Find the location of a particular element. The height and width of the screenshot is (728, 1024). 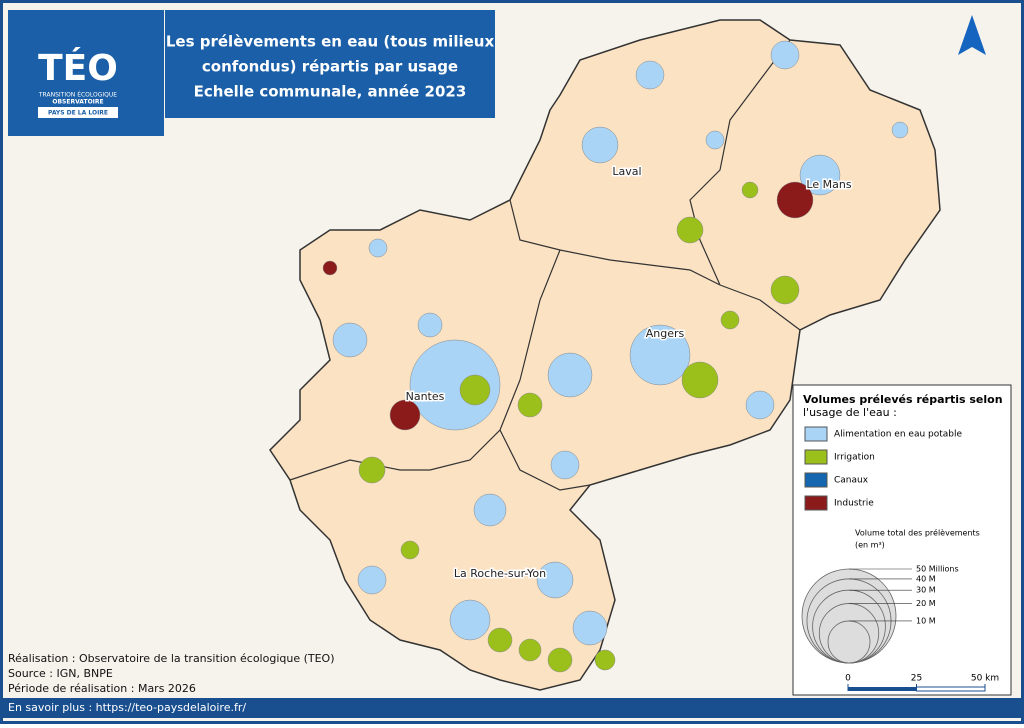

legend-label: Irrigation is located at coordinates (854, 458).